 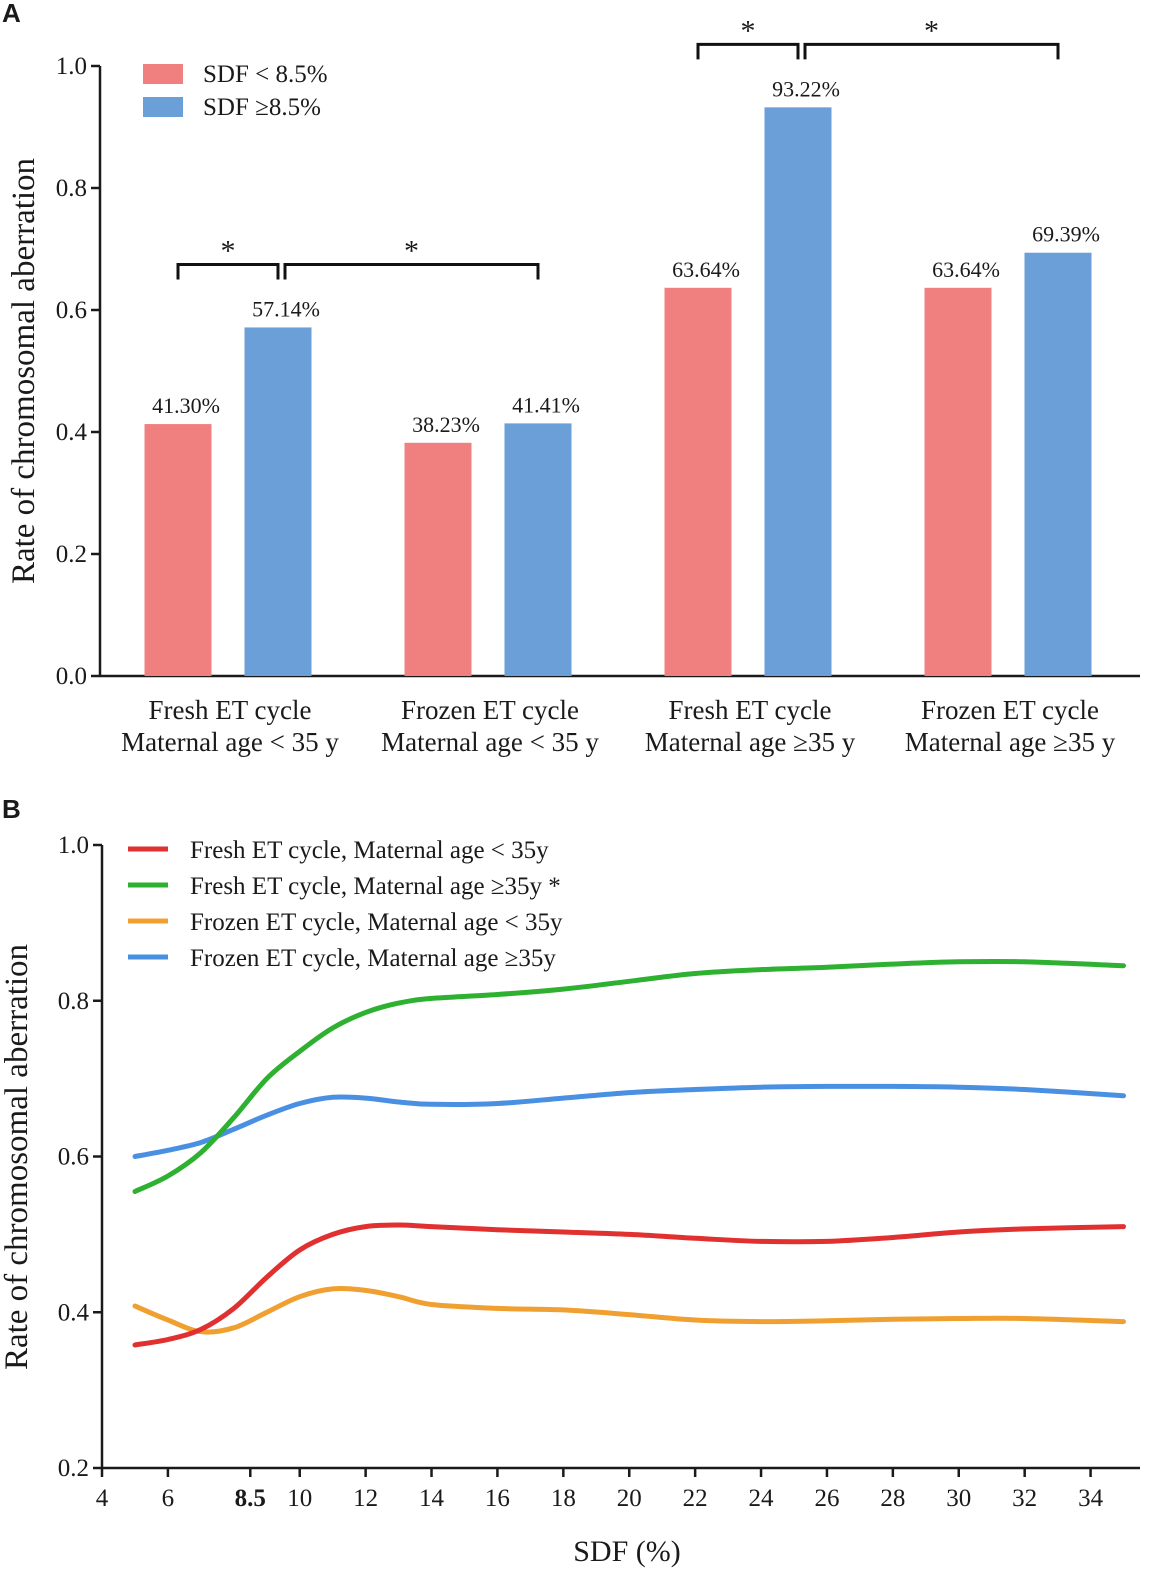 I want to click on panel-a-y-tick-label: 1.0, so click(x=71, y=66).